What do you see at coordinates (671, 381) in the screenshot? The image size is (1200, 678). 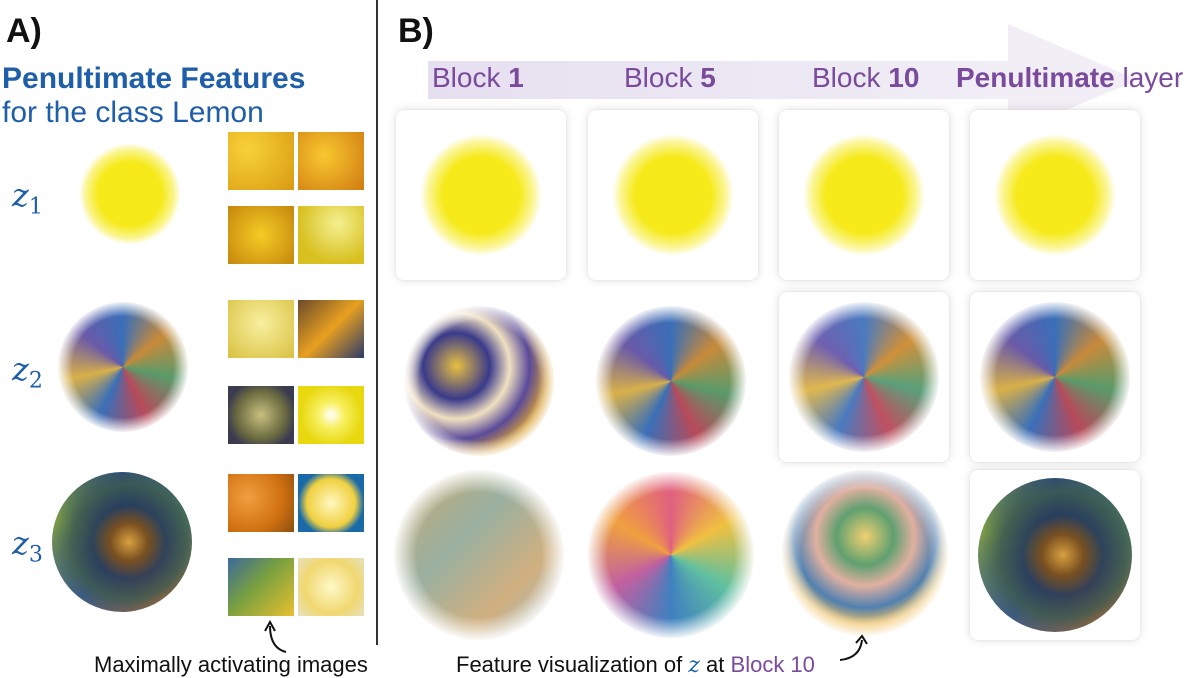 I see `z2-block-5-visualization` at bounding box center [671, 381].